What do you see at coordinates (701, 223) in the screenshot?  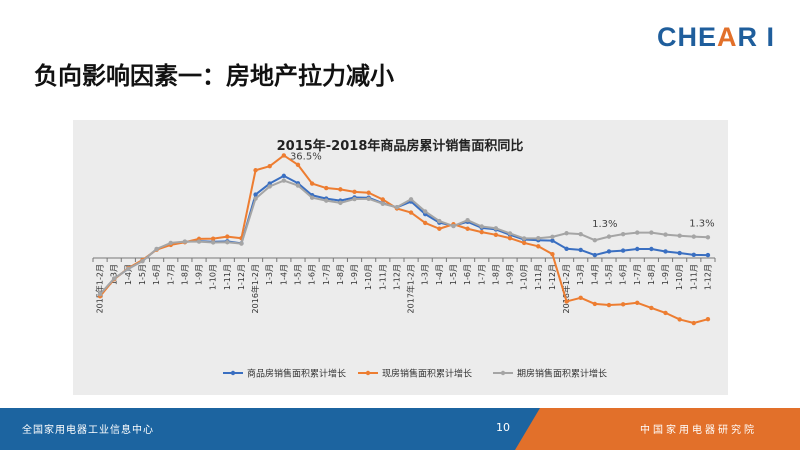 I see `data-label: 1.3%` at bounding box center [701, 223].